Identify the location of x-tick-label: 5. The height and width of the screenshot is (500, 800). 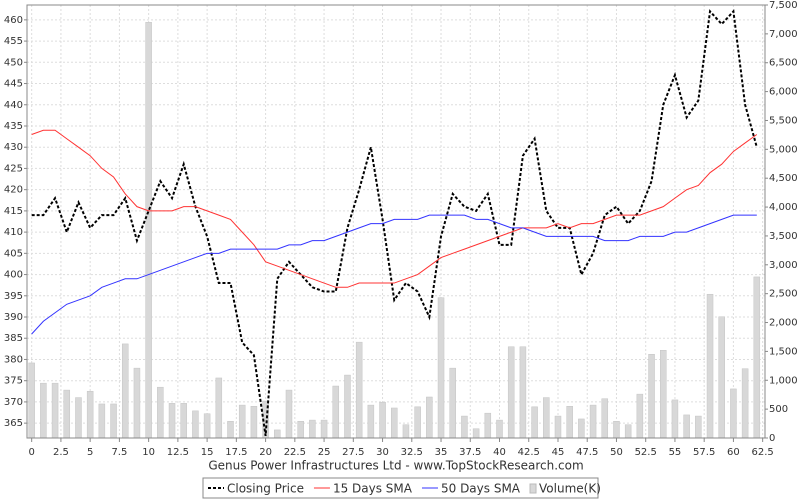
(90, 452).